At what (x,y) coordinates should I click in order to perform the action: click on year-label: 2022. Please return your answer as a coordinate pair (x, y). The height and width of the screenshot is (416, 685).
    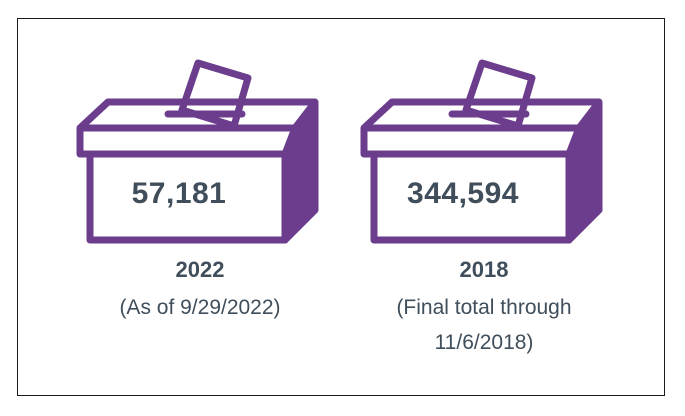
    Looking at the image, I should click on (200, 269).